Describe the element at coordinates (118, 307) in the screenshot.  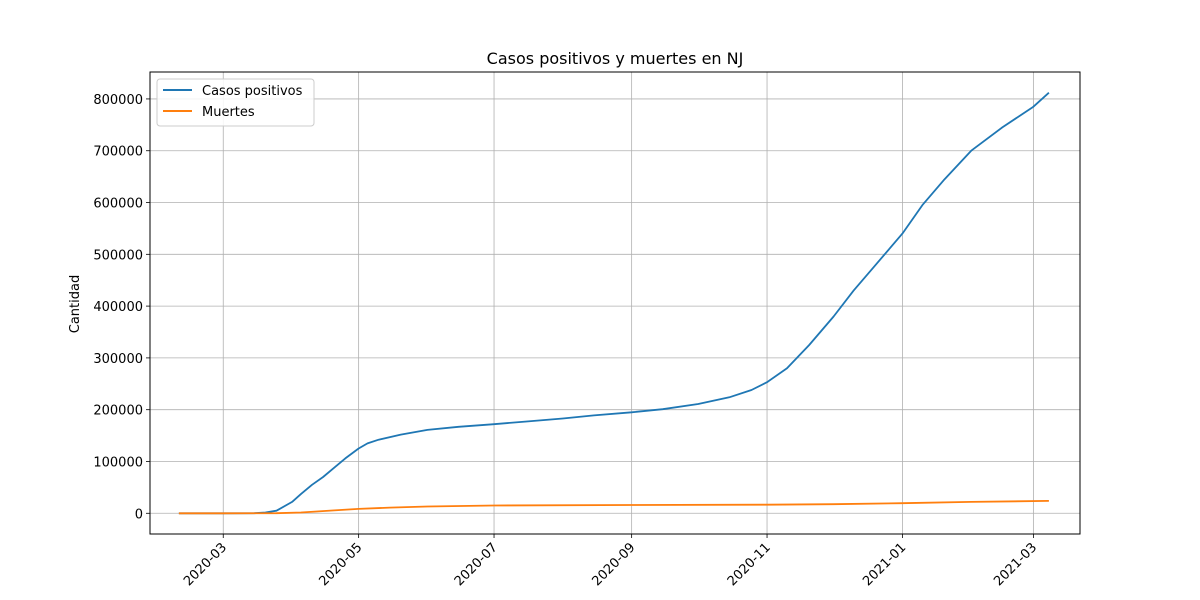
I see `y-tick-label: 400000` at that location.